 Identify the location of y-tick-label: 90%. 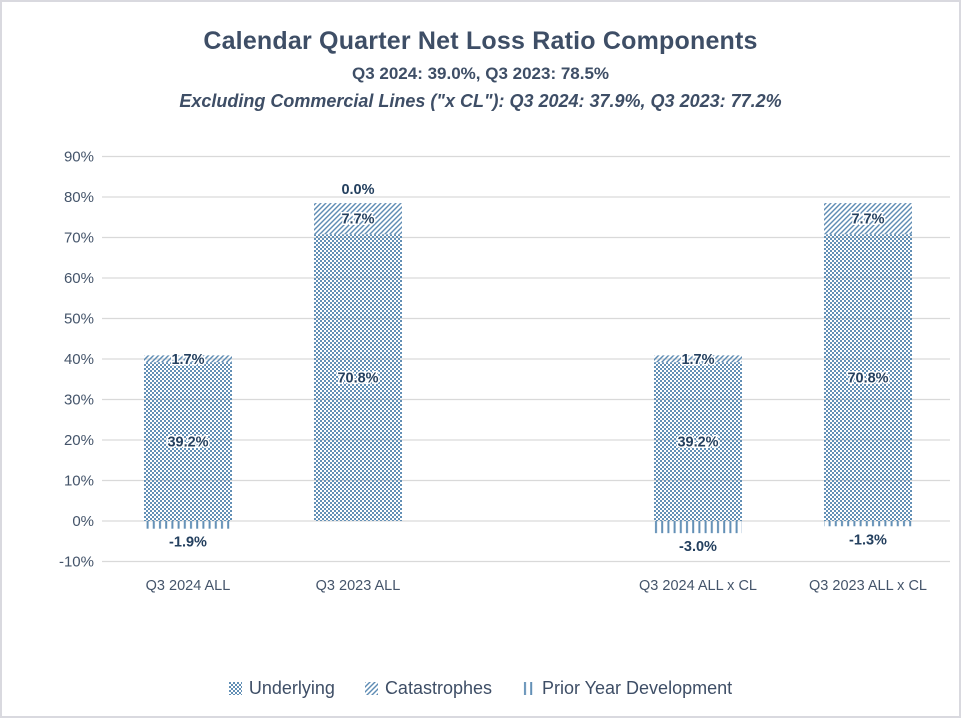
(79, 157).